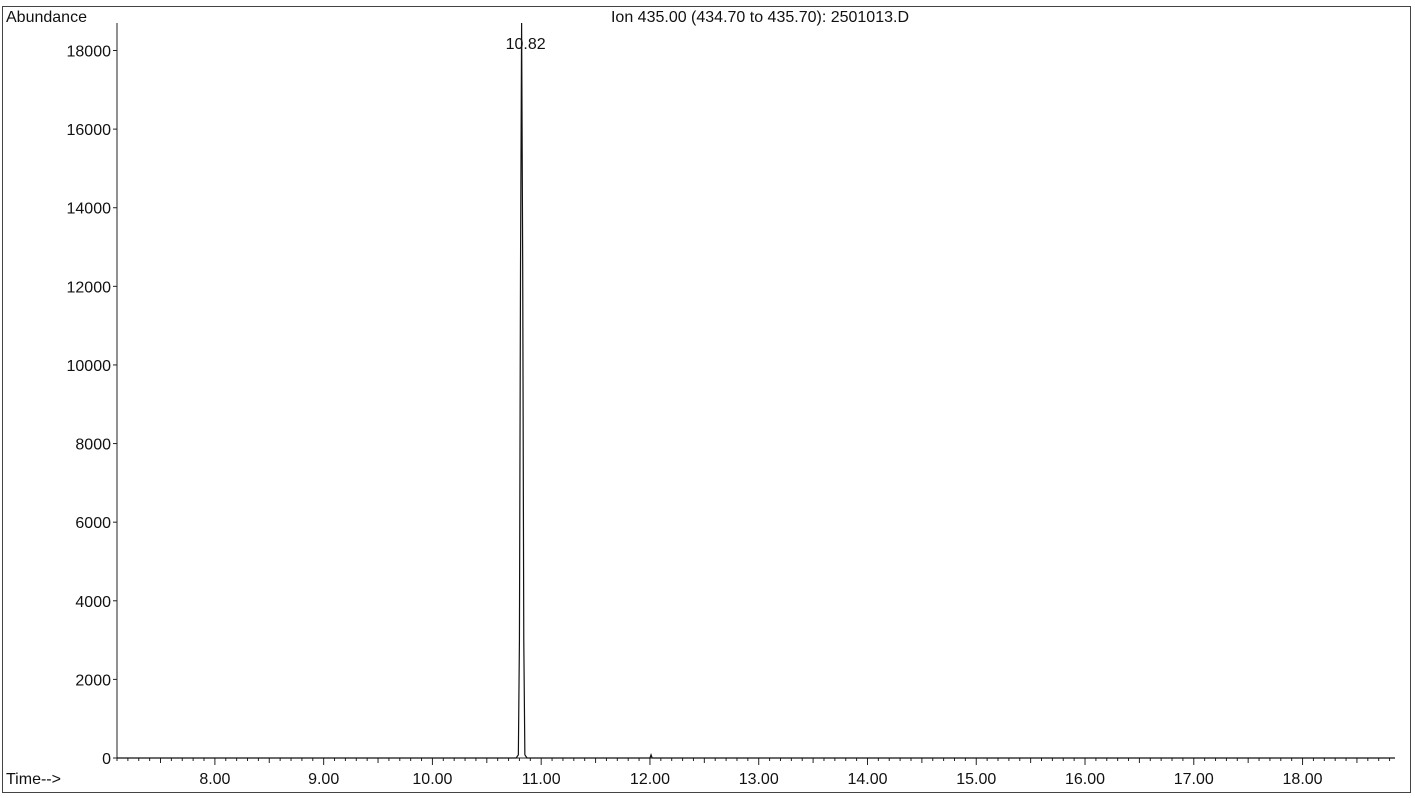  What do you see at coordinates (526, 44) in the screenshot?
I see `peak-label: 10.82` at bounding box center [526, 44].